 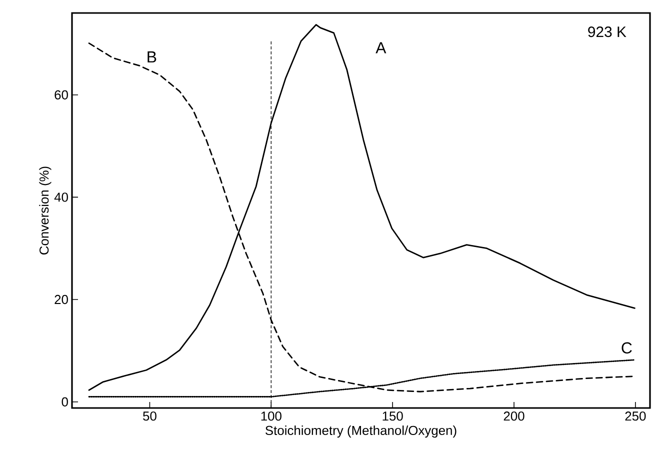 What do you see at coordinates (271, 416) in the screenshot?
I see `x-tick-label: 100` at bounding box center [271, 416].